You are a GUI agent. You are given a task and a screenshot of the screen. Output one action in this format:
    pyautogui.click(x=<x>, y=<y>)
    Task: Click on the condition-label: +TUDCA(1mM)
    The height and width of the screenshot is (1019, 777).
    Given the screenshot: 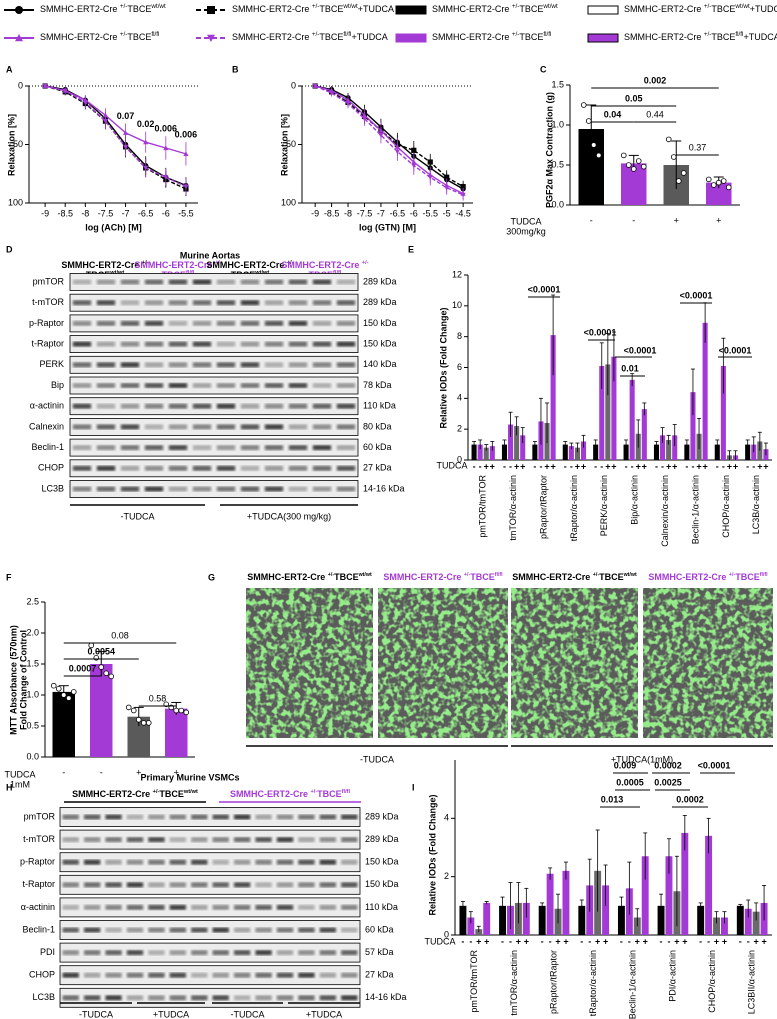 What is the action you would take?
    pyautogui.click(x=642, y=759)
    